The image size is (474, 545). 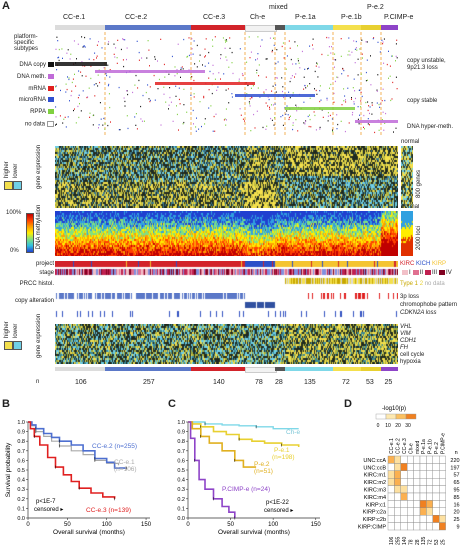 What do you see at coordinates (21, 481) in the screenshot?
I see `y-tick-label: 0.4` at bounding box center [21, 481].